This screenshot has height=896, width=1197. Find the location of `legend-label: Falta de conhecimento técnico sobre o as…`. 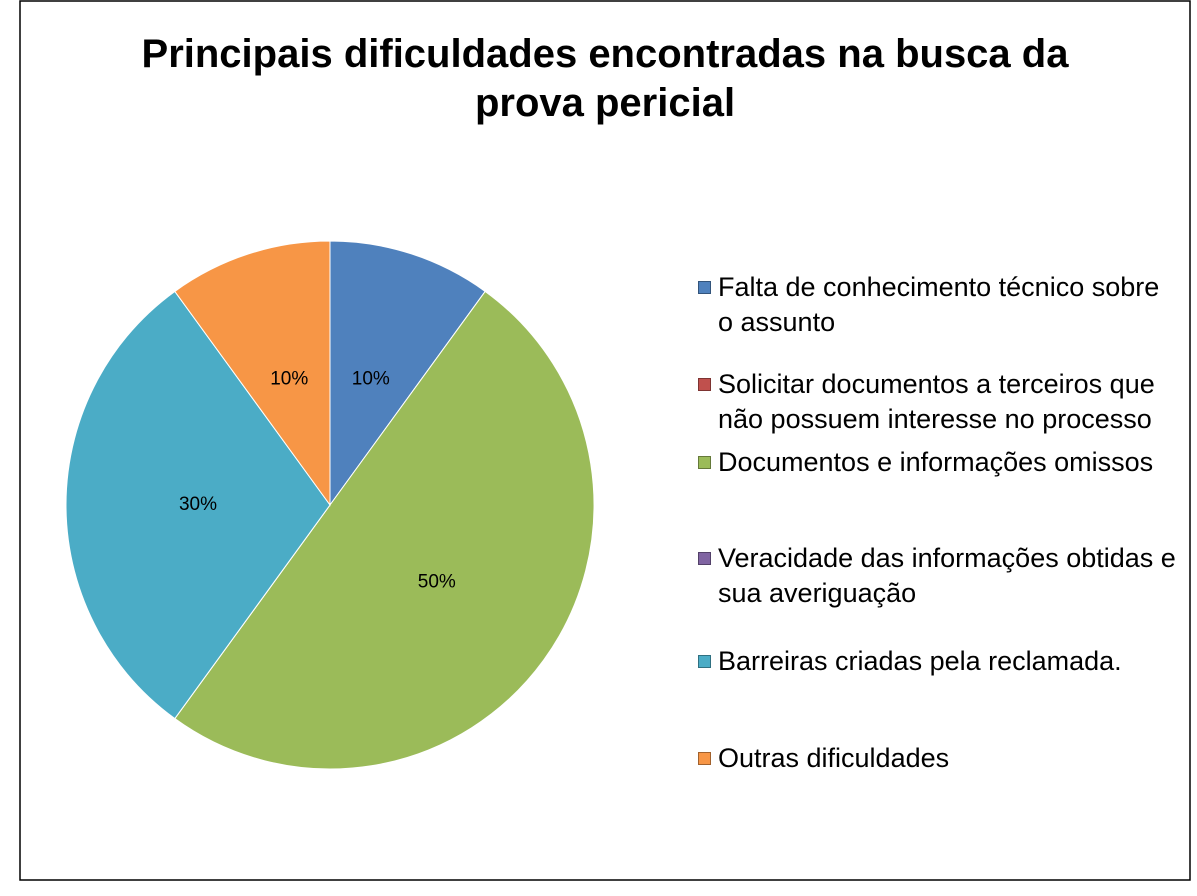

legend-label: Falta de conhecimento técnico sobre o as… is located at coordinates (939, 304).